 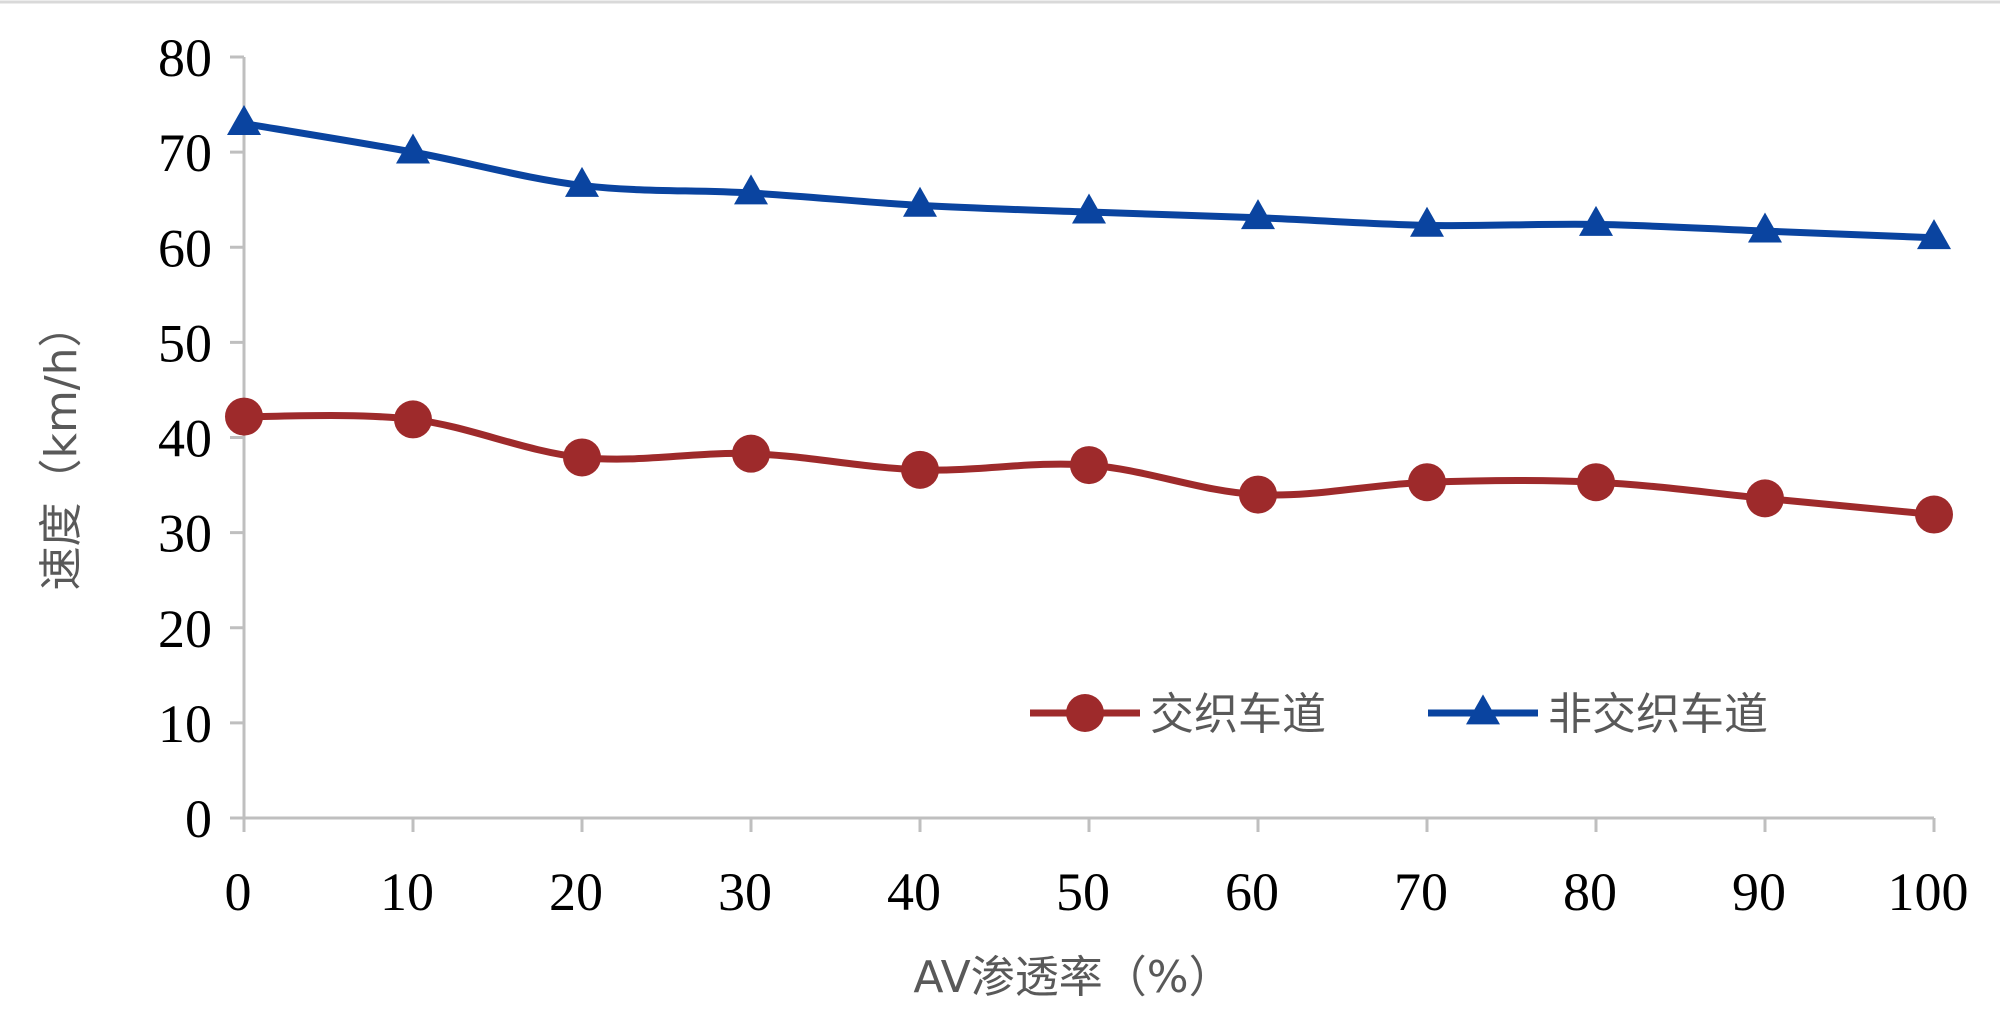 What do you see at coordinates (1928, 892) in the screenshot?
I see `x-tick-label: 100` at bounding box center [1928, 892].